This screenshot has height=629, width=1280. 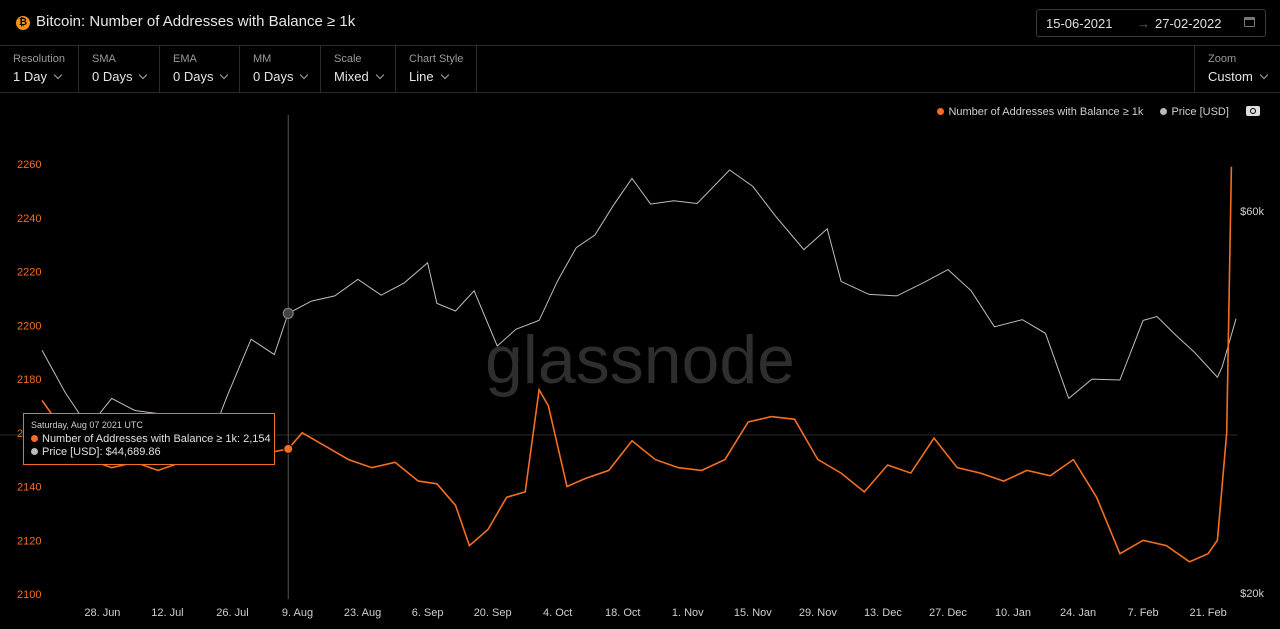 I want to click on tooltip-row-price: Price [USD]: $44,689.86, so click(x=149, y=452).